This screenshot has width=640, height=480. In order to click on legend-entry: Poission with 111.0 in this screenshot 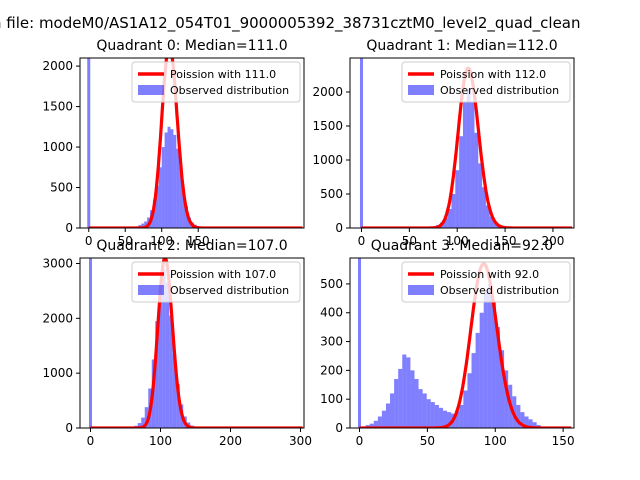, I will do `click(223, 74)`.